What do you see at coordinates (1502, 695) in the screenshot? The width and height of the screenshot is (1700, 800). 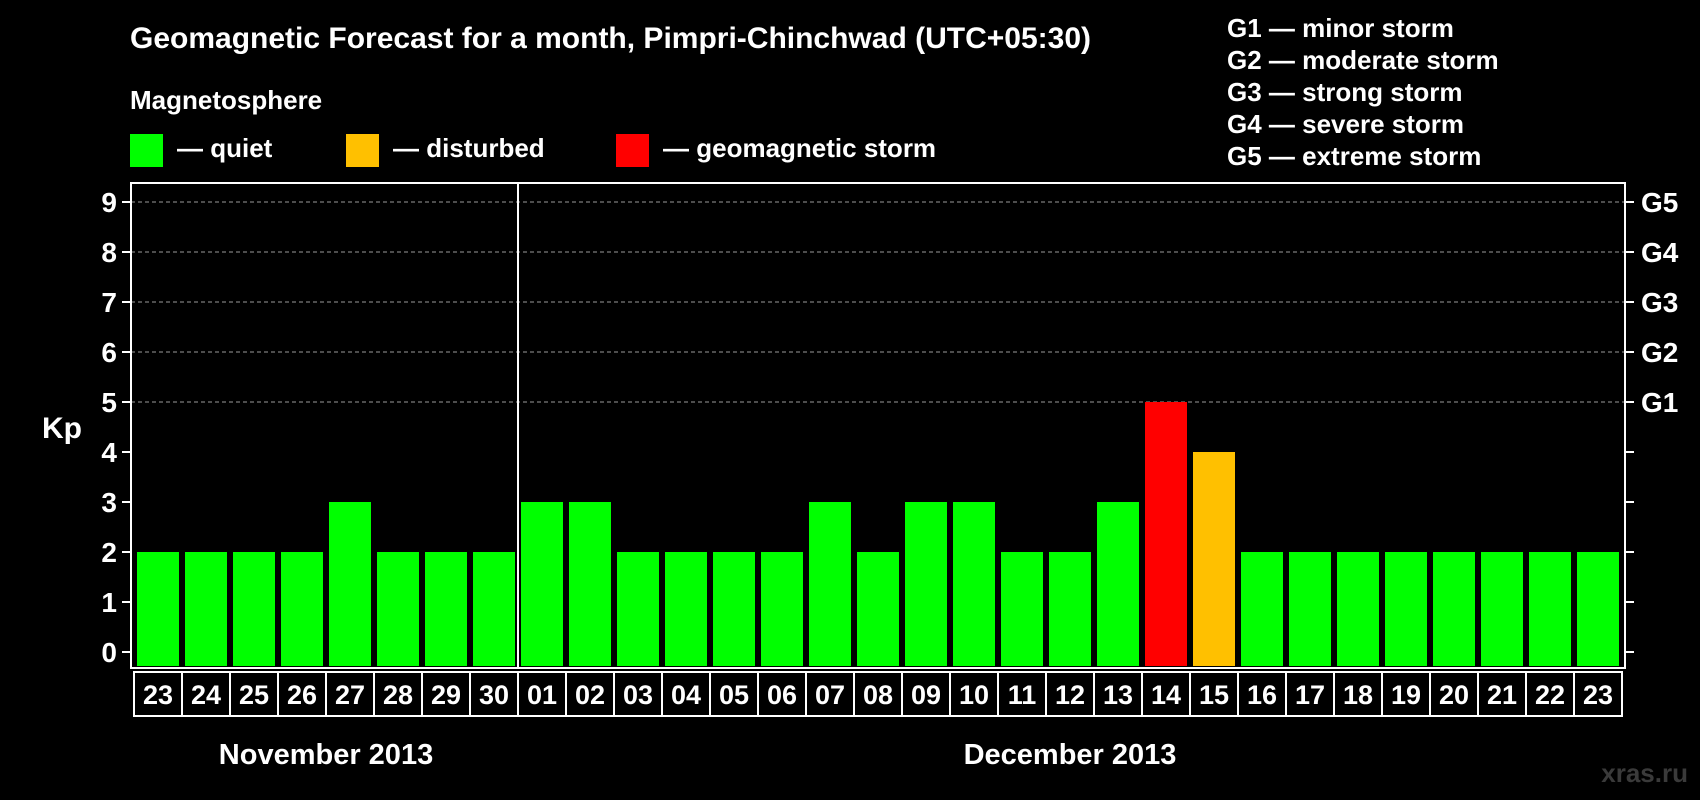 I see `date-label: 21` at bounding box center [1502, 695].